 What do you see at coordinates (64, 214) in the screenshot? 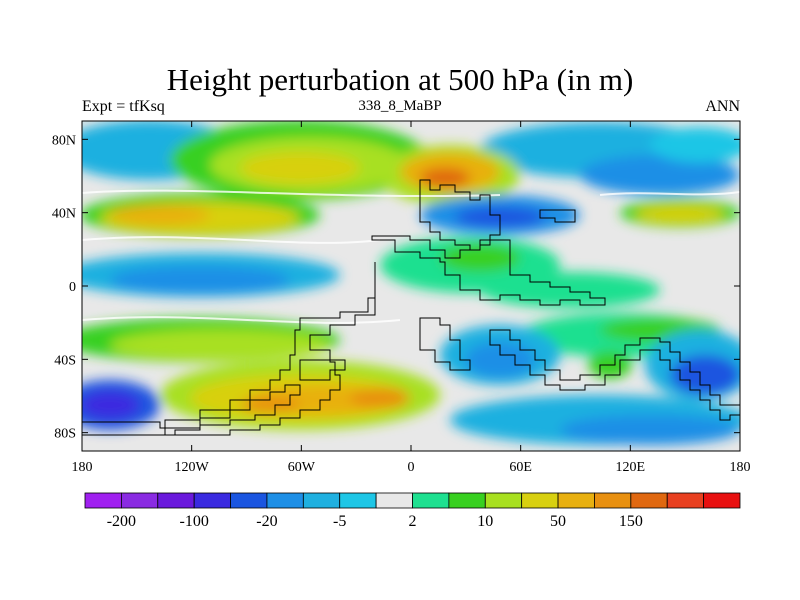
I see `y-tick-label: 40N` at bounding box center [64, 214].